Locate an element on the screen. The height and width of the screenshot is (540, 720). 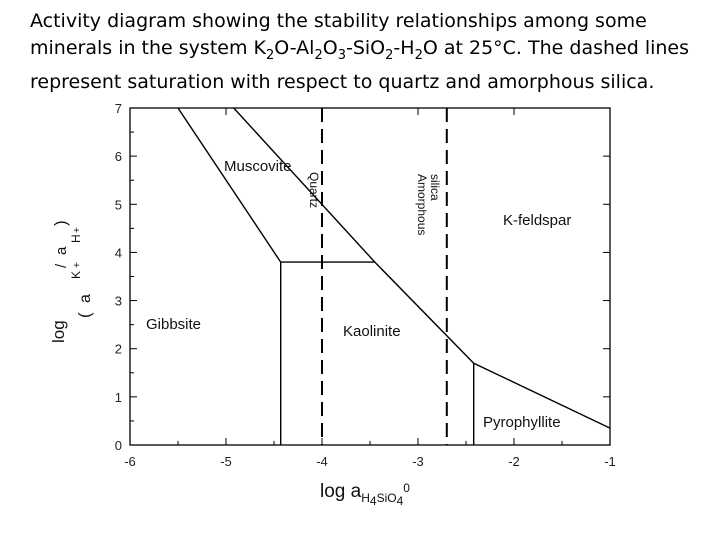
region-label-gibbsite: Gibbsite is located at coordinates (173, 324).